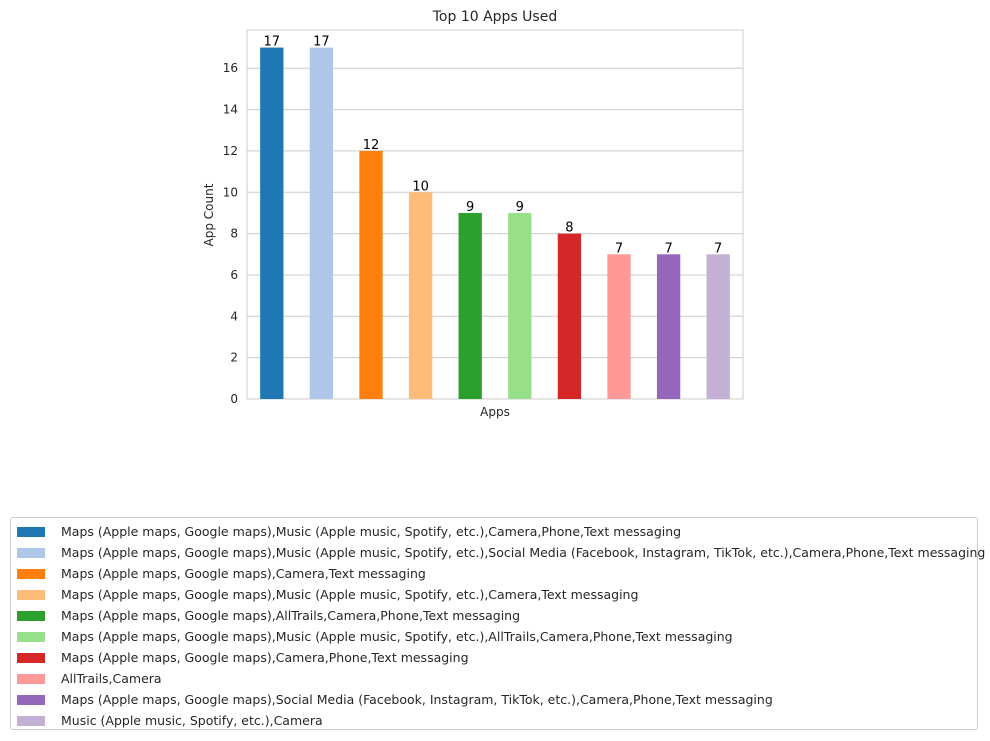  Describe the element at coordinates (234, 275) in the screenshot. I see `y-tick-label: 6` at that location.